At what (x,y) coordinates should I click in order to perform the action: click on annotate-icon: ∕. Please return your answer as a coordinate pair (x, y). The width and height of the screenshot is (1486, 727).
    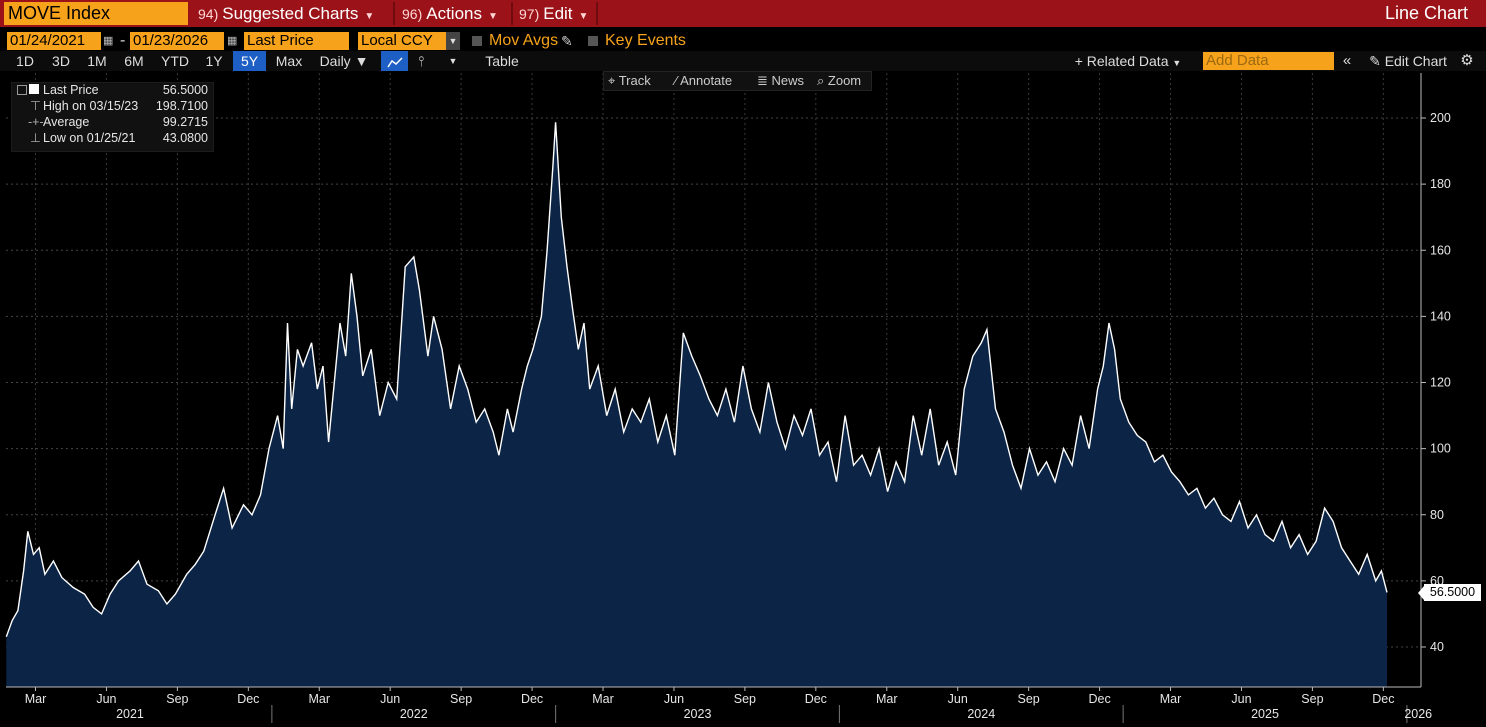
    Looking at the image, I should click on (676, 80).